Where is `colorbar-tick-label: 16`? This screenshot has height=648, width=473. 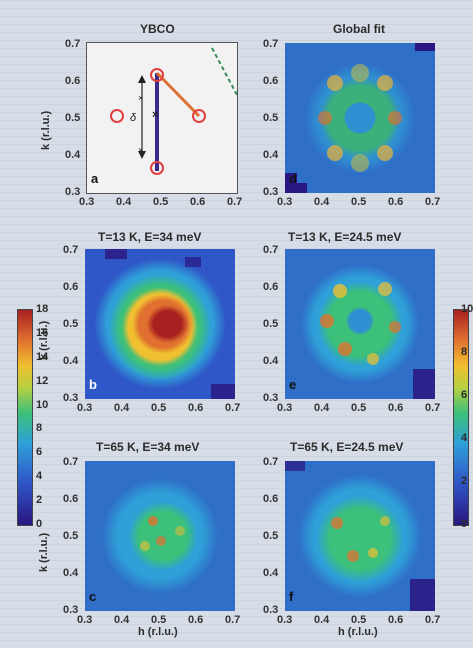 colorbar-tick-label: 16 is located at coordinates (42, 332).